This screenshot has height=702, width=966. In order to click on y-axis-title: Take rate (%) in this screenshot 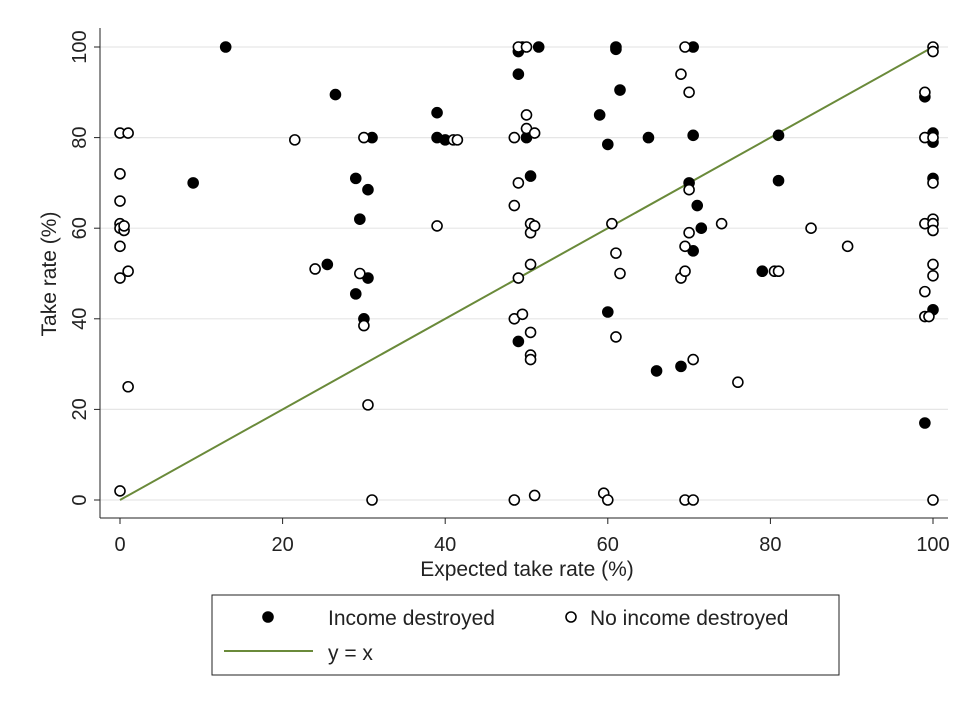, I will do `click(49, 274)`.